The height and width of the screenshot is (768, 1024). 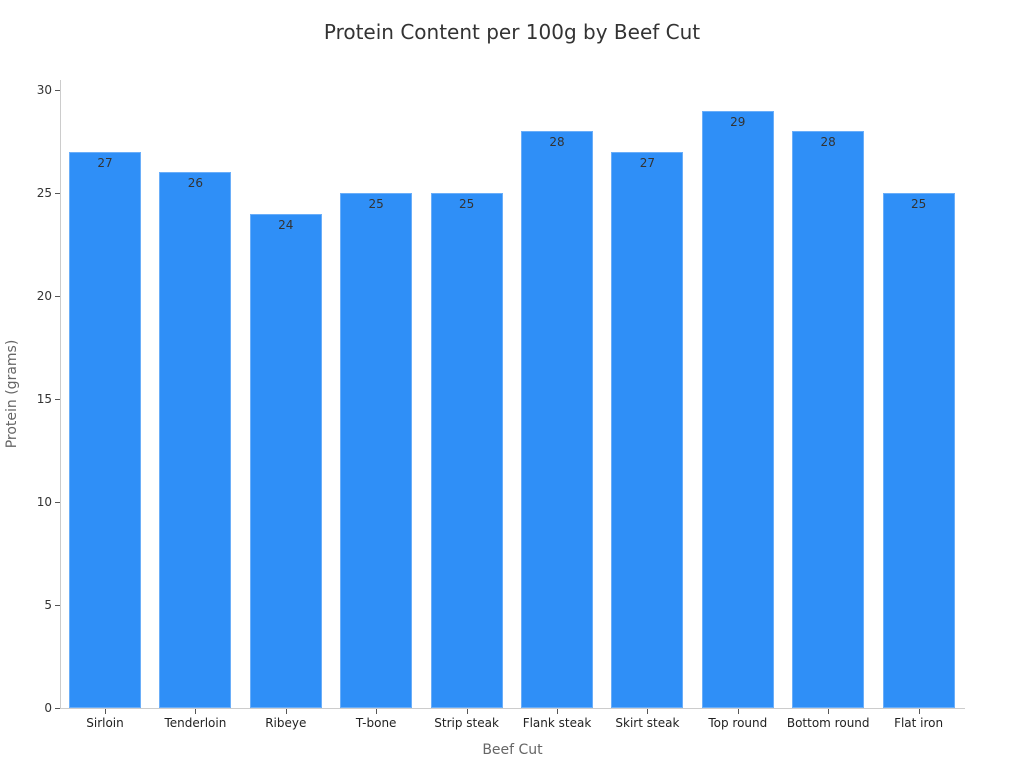 I want to click on x-tick-label: Flank steak, so click(x=557, y=723).